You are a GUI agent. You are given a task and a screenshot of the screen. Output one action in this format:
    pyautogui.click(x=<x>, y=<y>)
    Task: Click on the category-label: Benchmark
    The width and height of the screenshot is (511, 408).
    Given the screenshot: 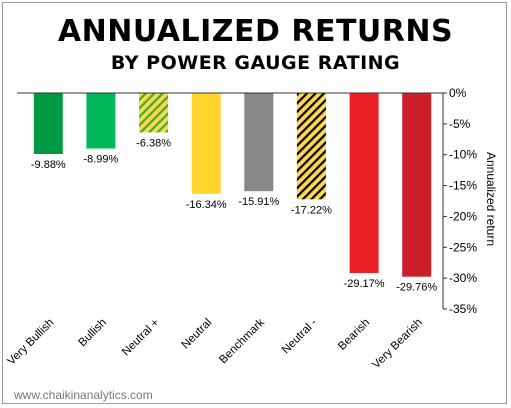 What is the action you would take?
    pyautogui.click(x=242, y=341)
    